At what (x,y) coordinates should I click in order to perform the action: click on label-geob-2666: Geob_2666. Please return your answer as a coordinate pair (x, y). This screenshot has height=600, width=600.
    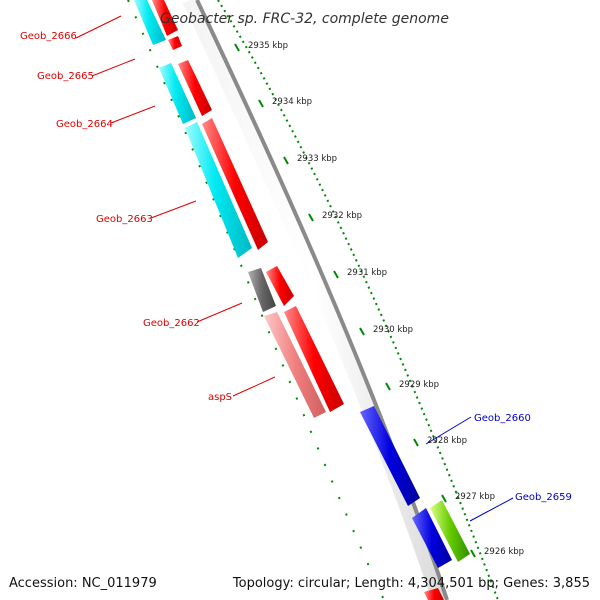
    Looking at the image, I should click on (48, 36).